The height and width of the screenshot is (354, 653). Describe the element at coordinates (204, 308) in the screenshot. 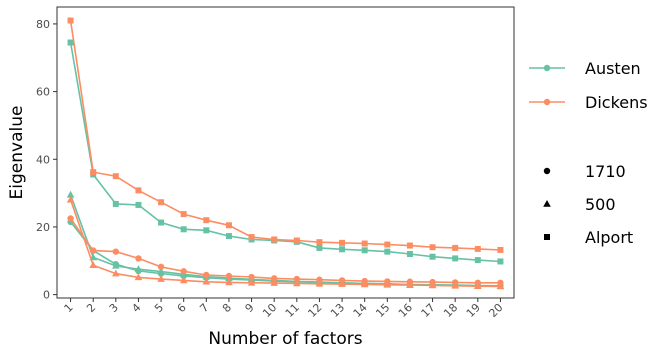

I see `x-tick-label: 7` at that location.